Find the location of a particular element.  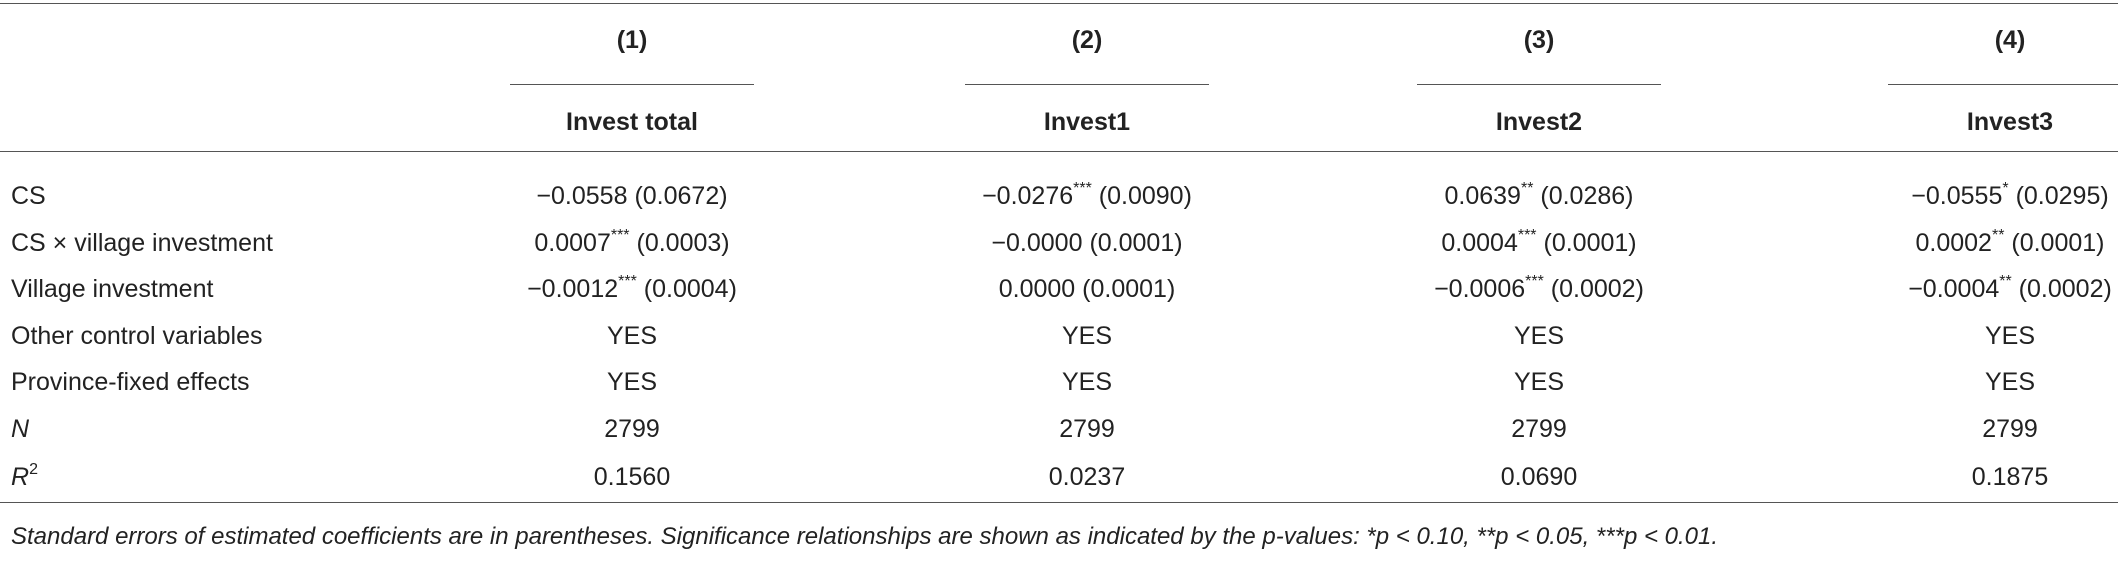

cell: 0.0002** (0.0001) is located at coordinates (2010, 242).